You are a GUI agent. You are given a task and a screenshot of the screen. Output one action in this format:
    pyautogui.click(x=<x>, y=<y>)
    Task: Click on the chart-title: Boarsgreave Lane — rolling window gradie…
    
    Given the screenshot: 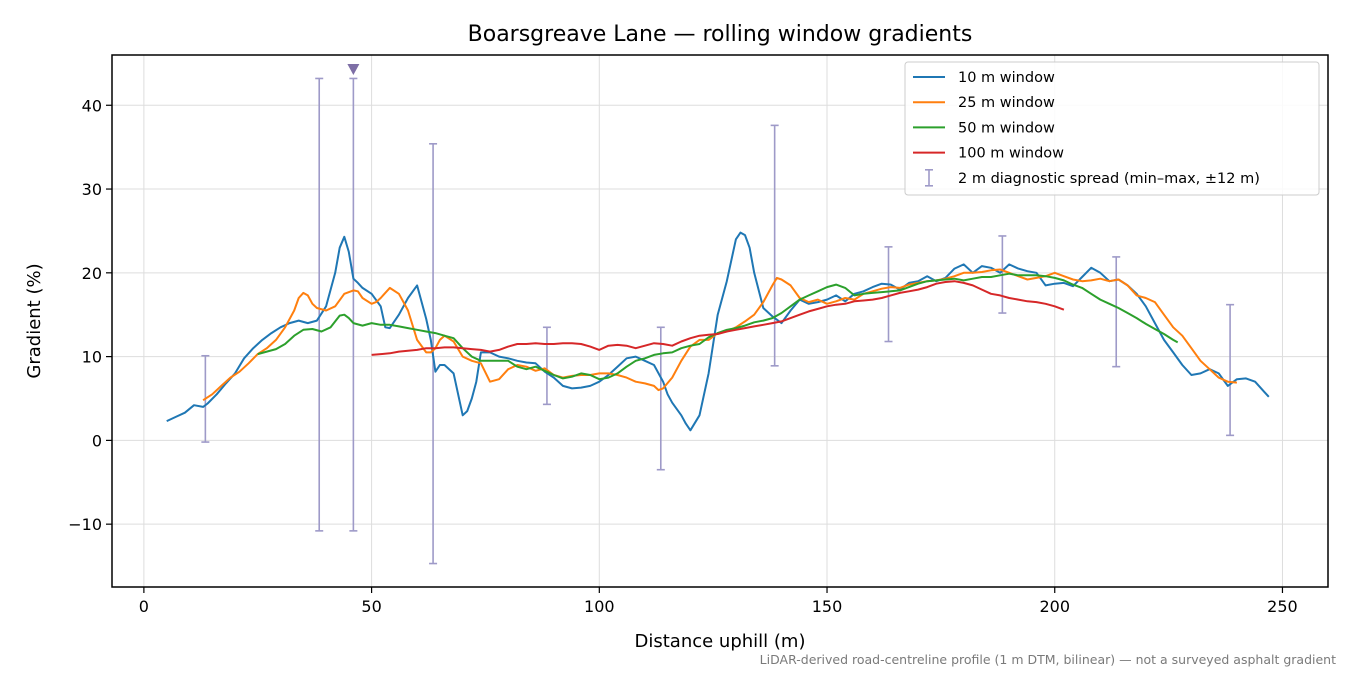 What is the action you would take?
    pyautogui.click(x=720, y=34)
    